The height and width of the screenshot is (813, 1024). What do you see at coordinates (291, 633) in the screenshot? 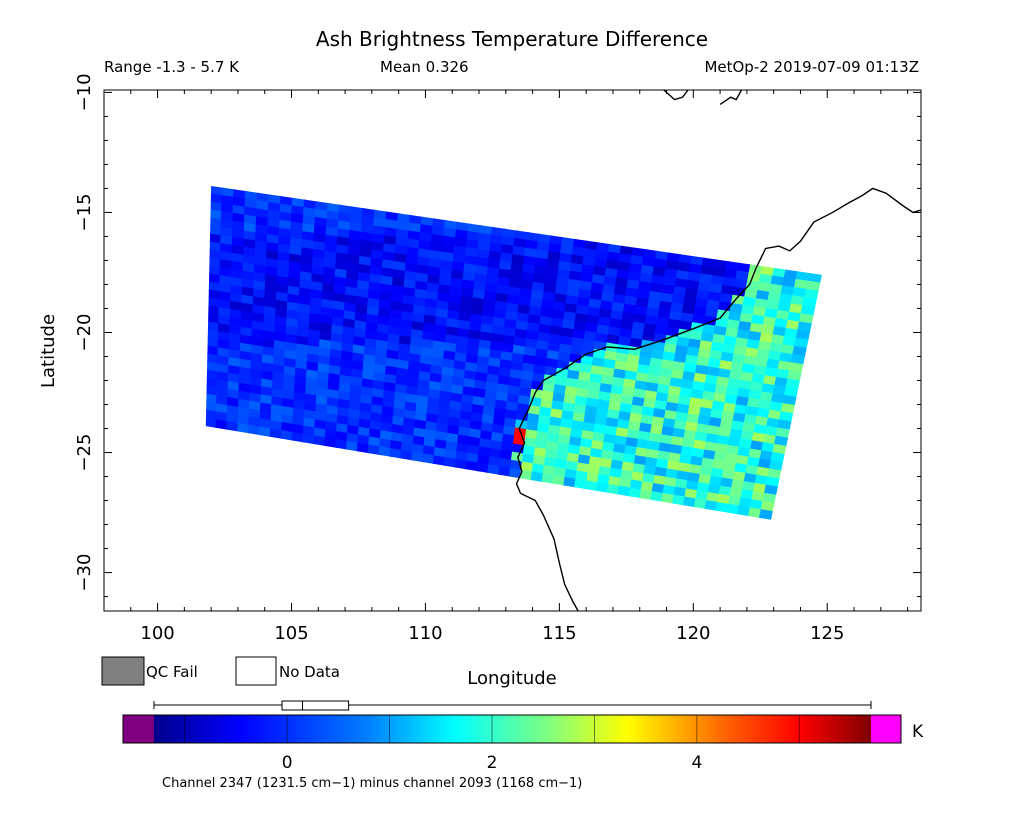
I see `x-tick-label: 105` at bounding box center [291, 633].